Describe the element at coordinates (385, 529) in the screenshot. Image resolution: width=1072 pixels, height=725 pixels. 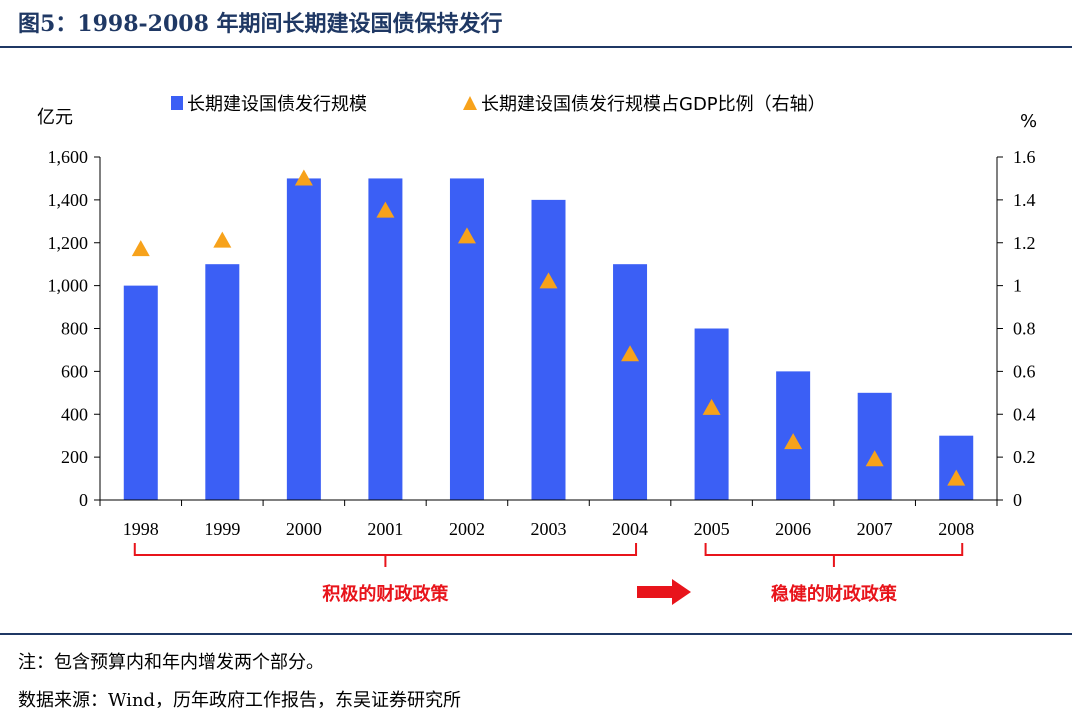
I see `x-tick-label: 2001` at that location.